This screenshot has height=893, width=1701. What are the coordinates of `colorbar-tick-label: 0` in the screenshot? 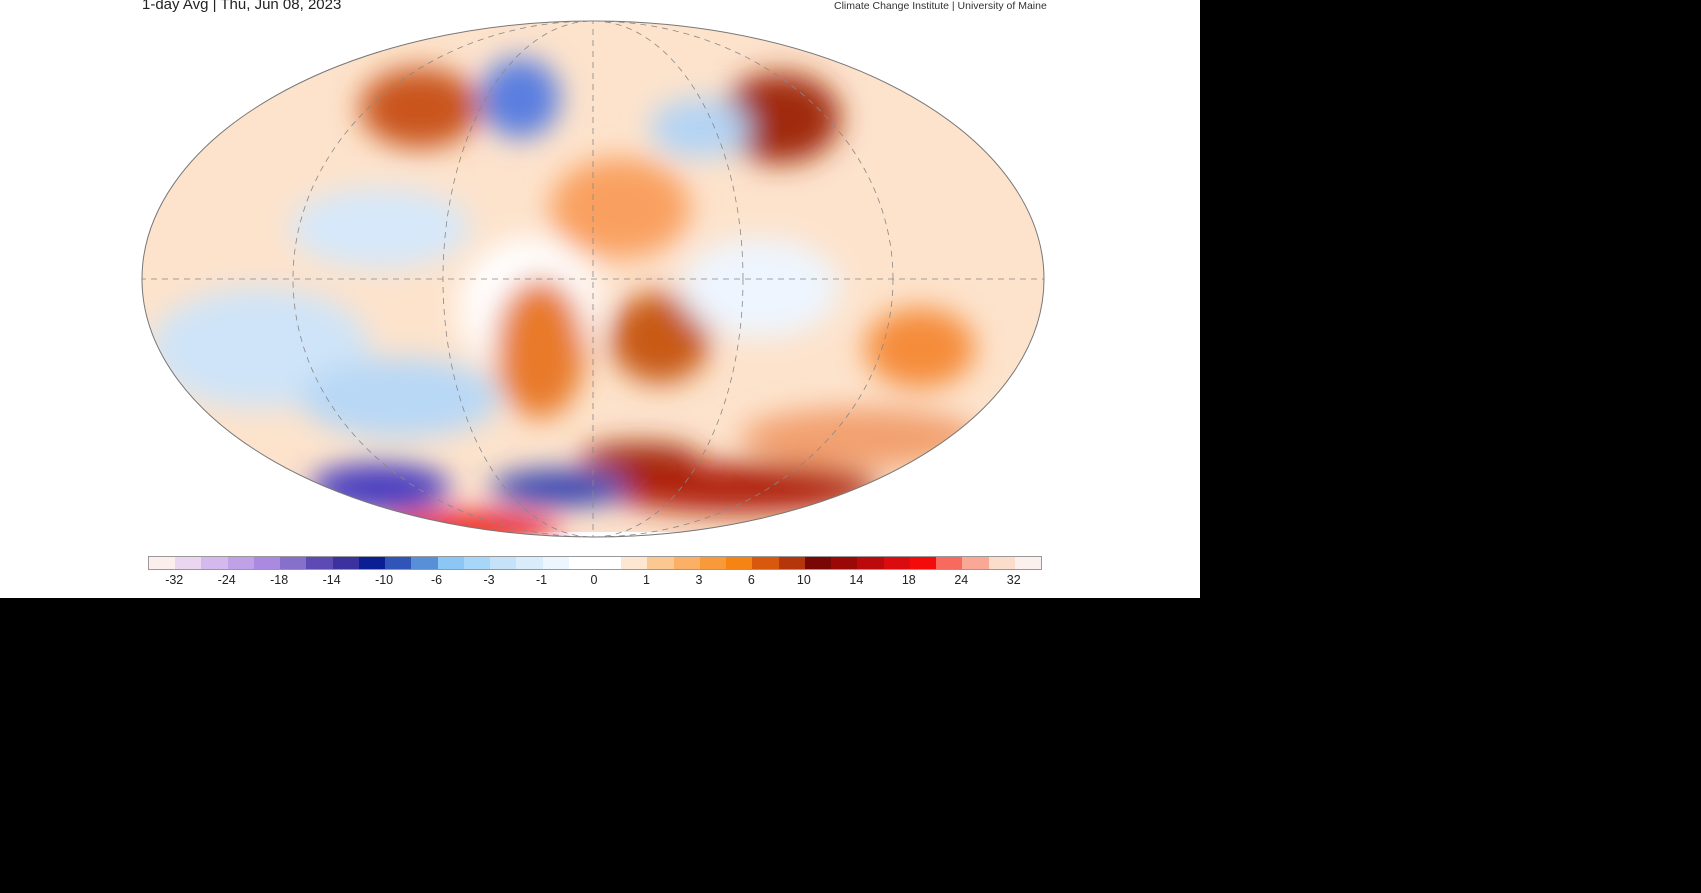 It's located at (594, 580).